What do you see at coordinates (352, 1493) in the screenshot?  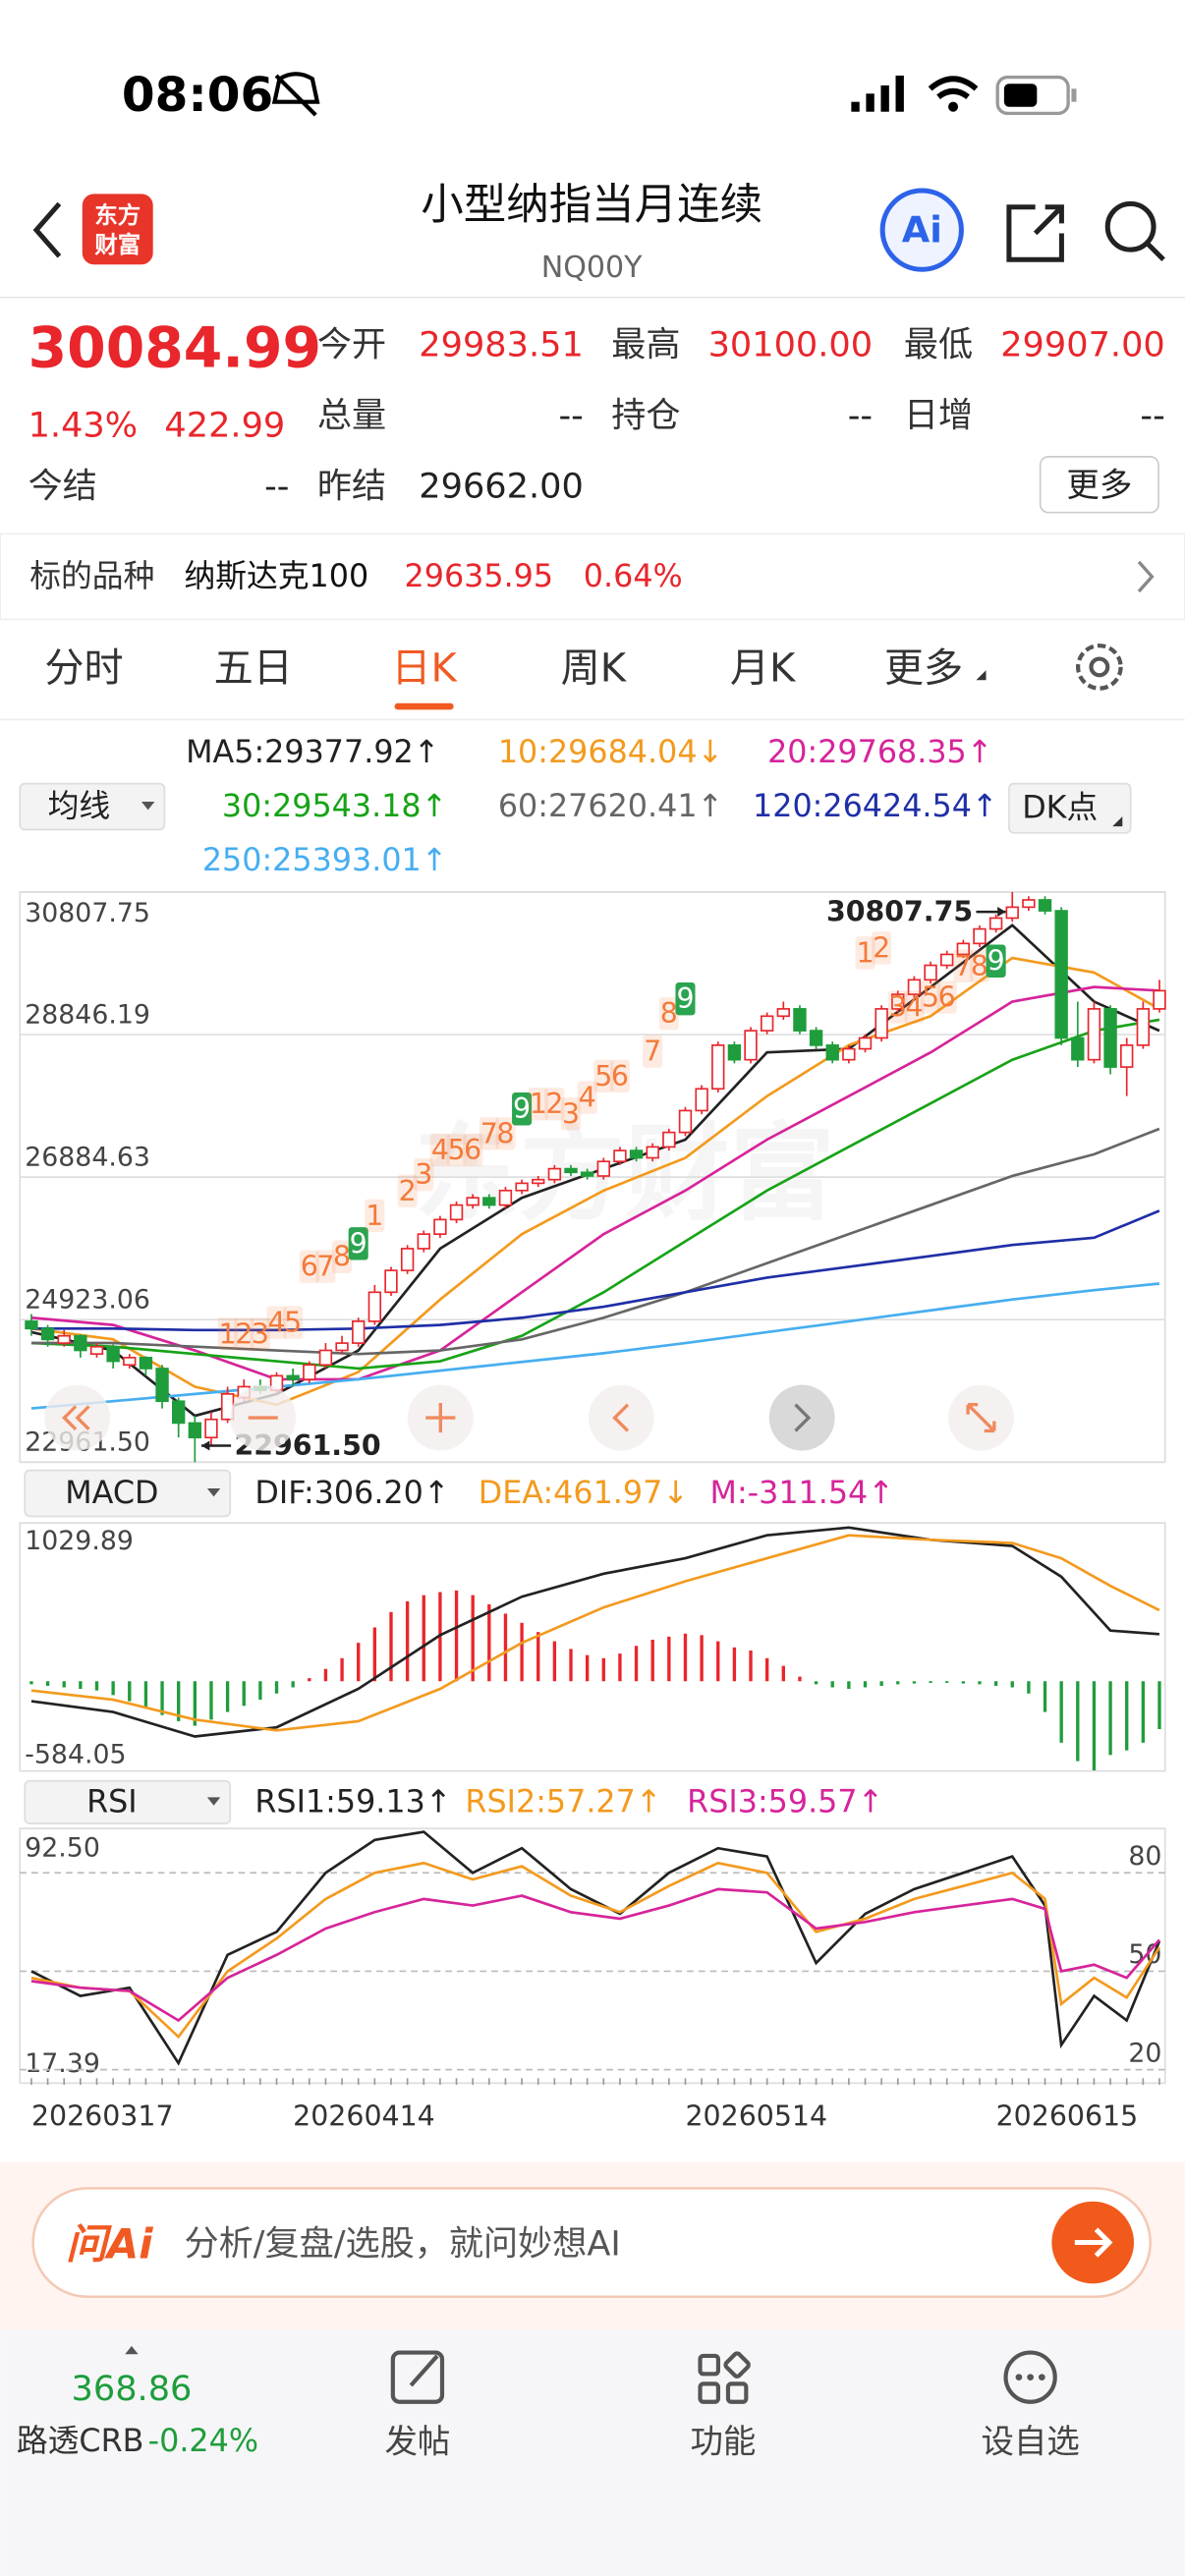 I see `indicator-legend: DIF:306.20↑` at bounding box center [352, 1493].